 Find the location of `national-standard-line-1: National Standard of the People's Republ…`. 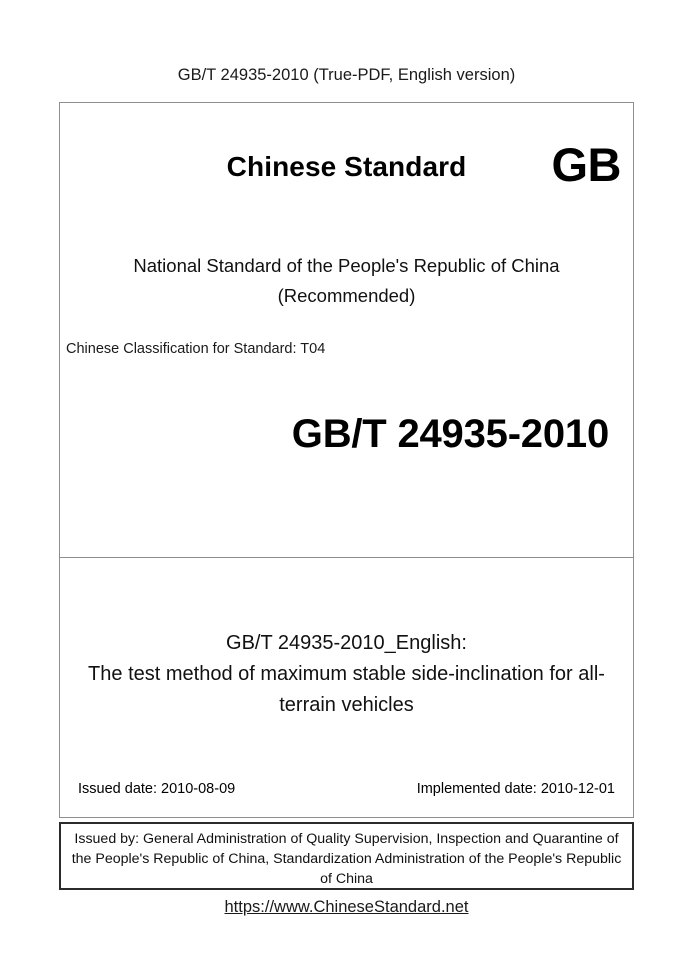

national-standard-line-1: National Standard of the People's Republ… is located at coordinates (346, 265).